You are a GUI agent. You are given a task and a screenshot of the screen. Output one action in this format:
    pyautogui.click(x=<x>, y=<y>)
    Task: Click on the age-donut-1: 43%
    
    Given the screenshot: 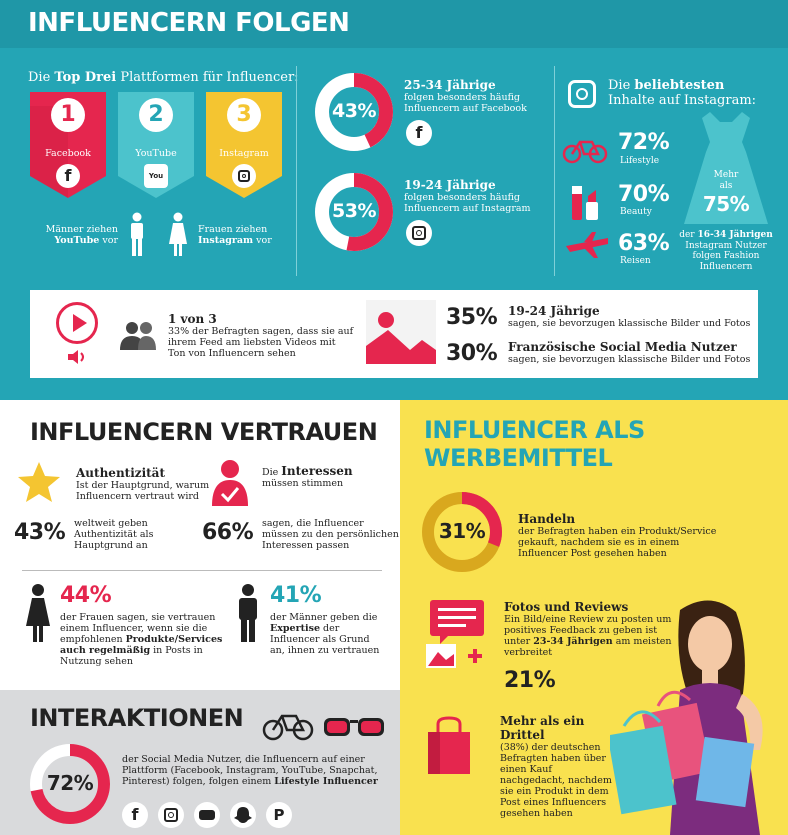 What is the action you would take?
    pyautogui.click(x=354, y=112)
    